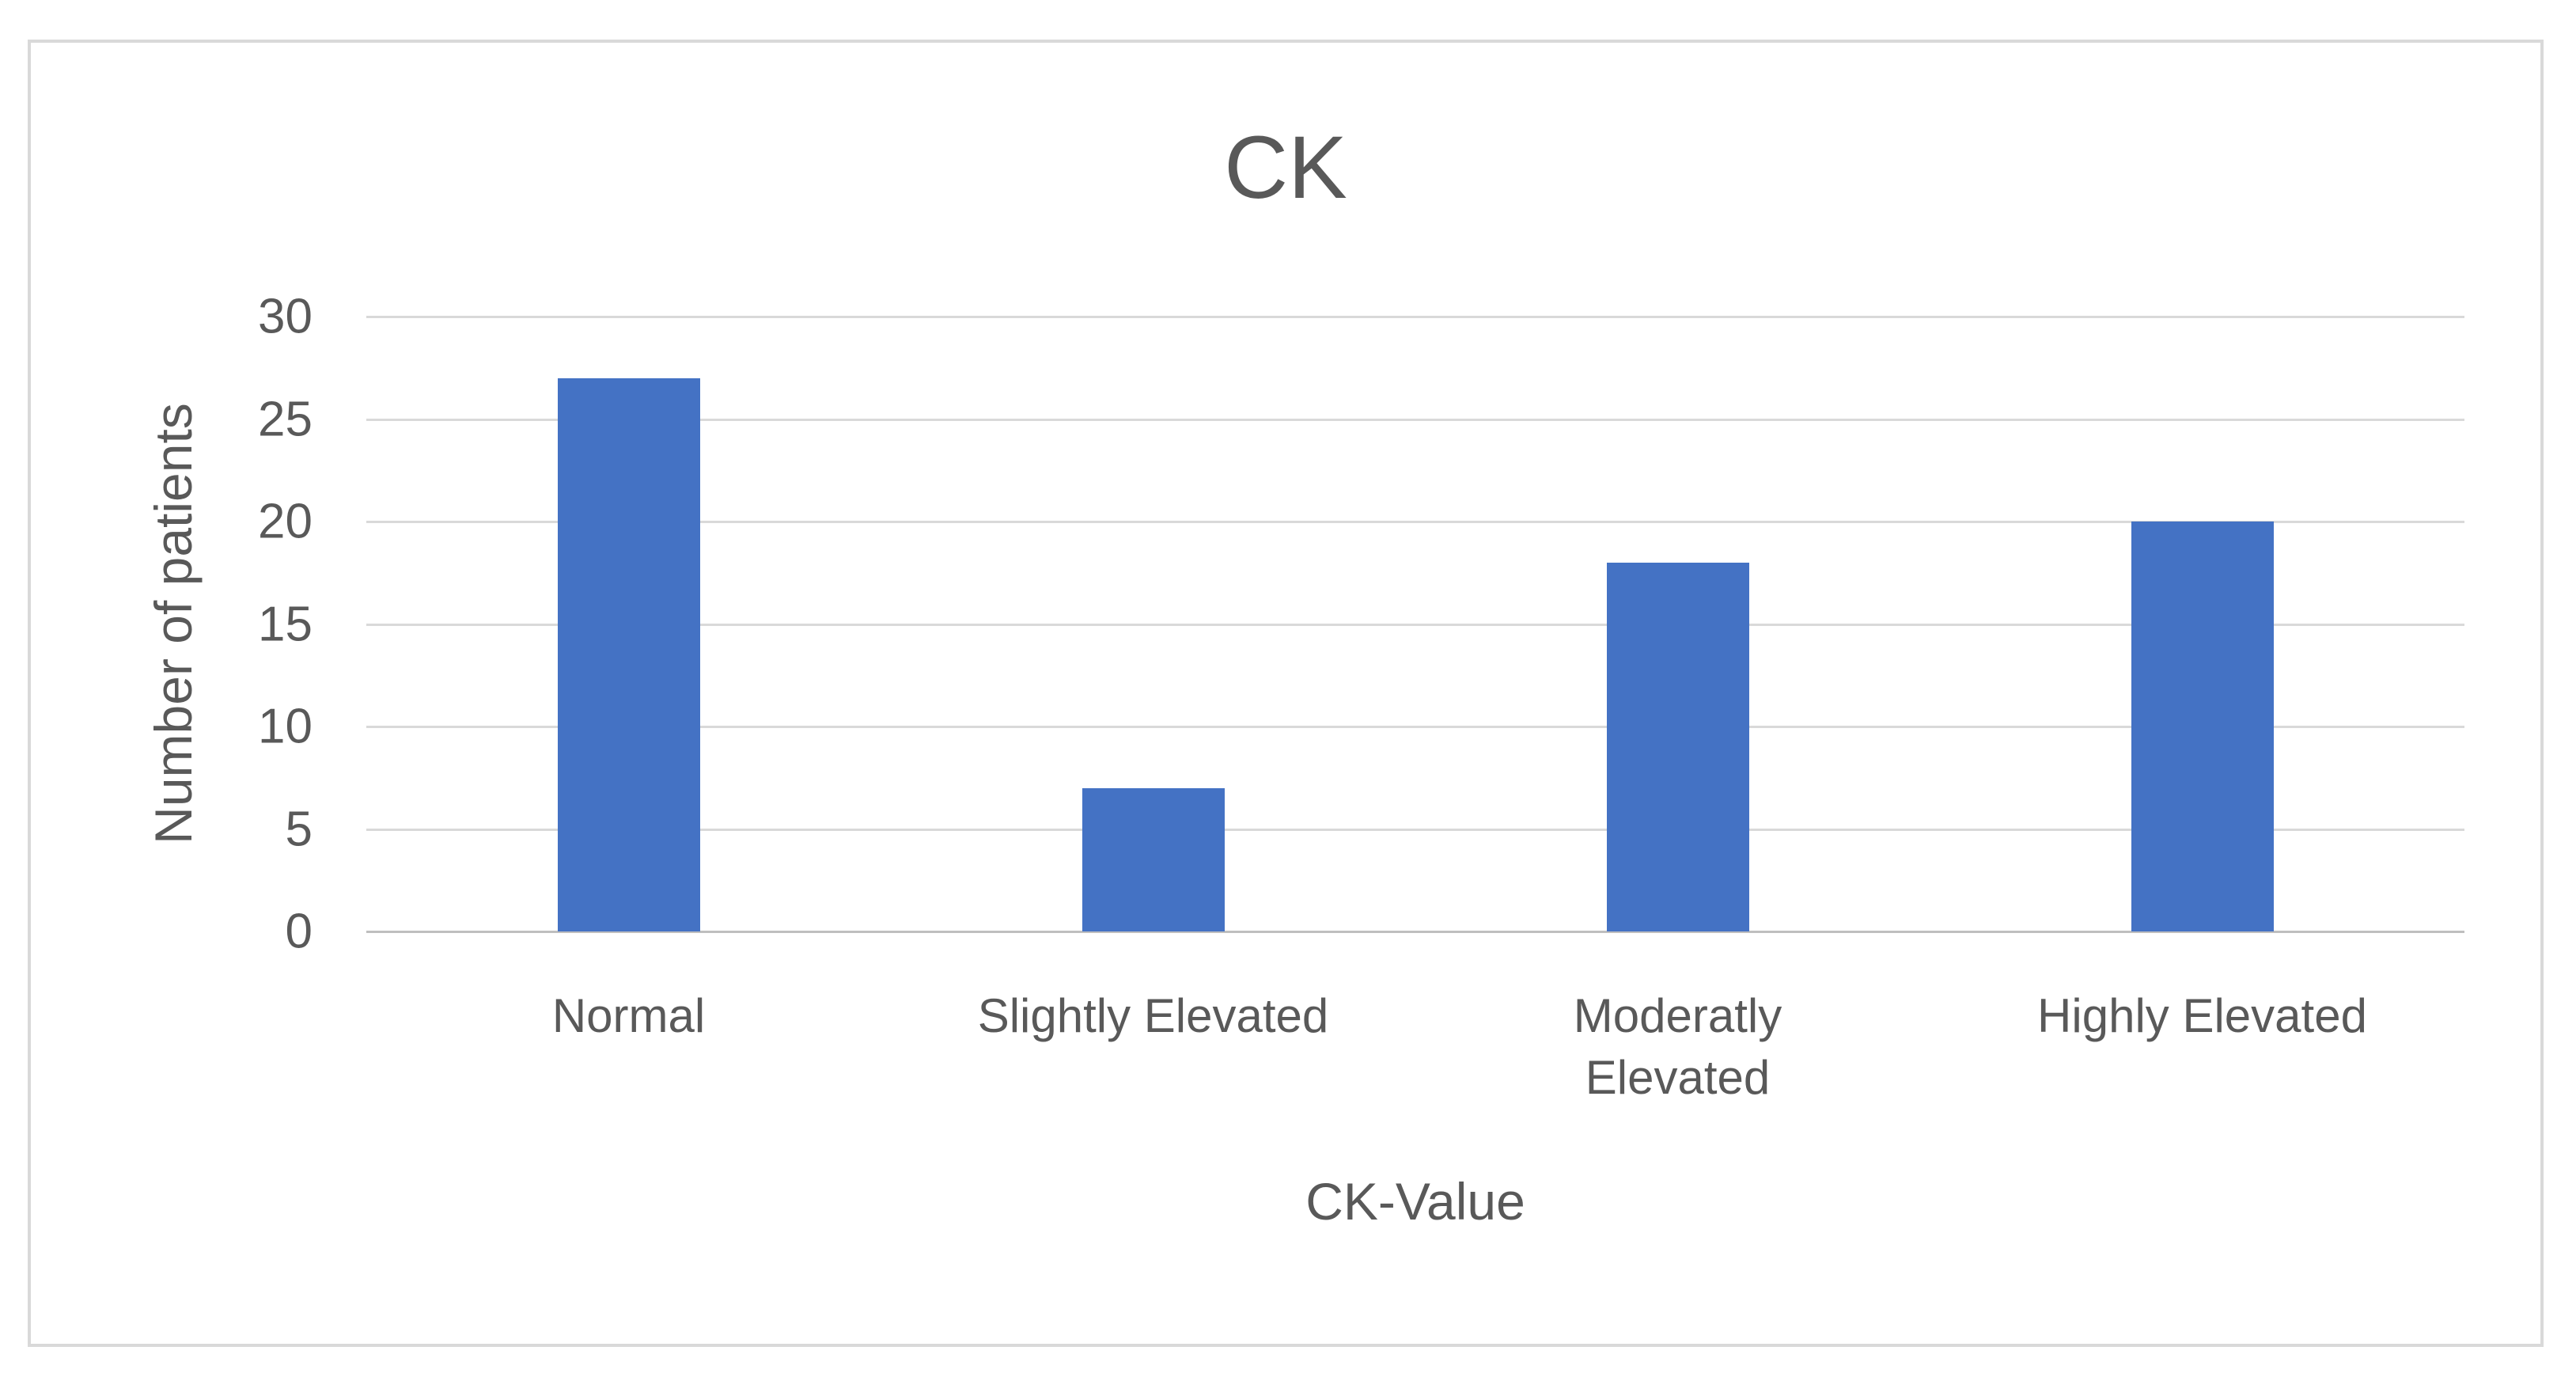  Describe the element at coordinates (628, 654) in the screenshot. I see `bar-normal` at that location.